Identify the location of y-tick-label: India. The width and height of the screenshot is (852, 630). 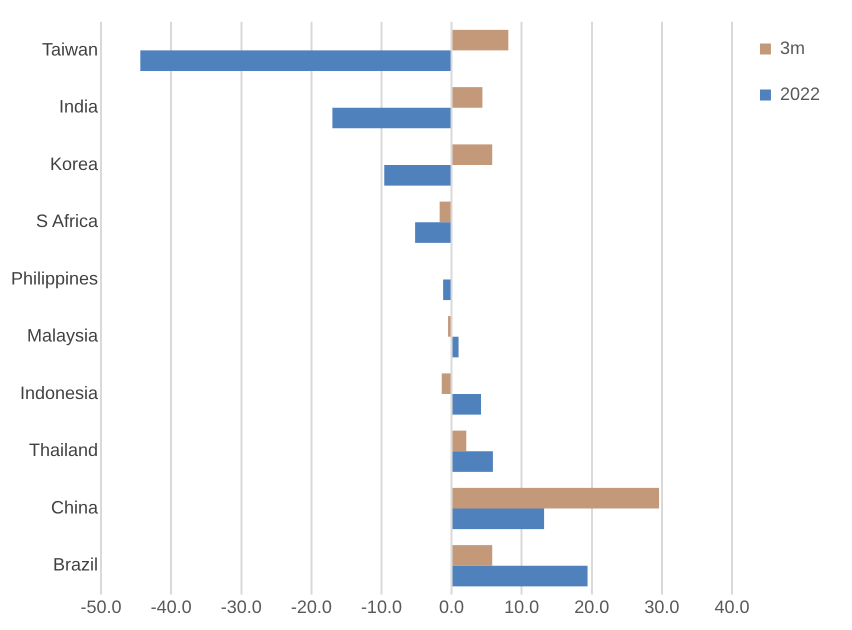
(79, 106).